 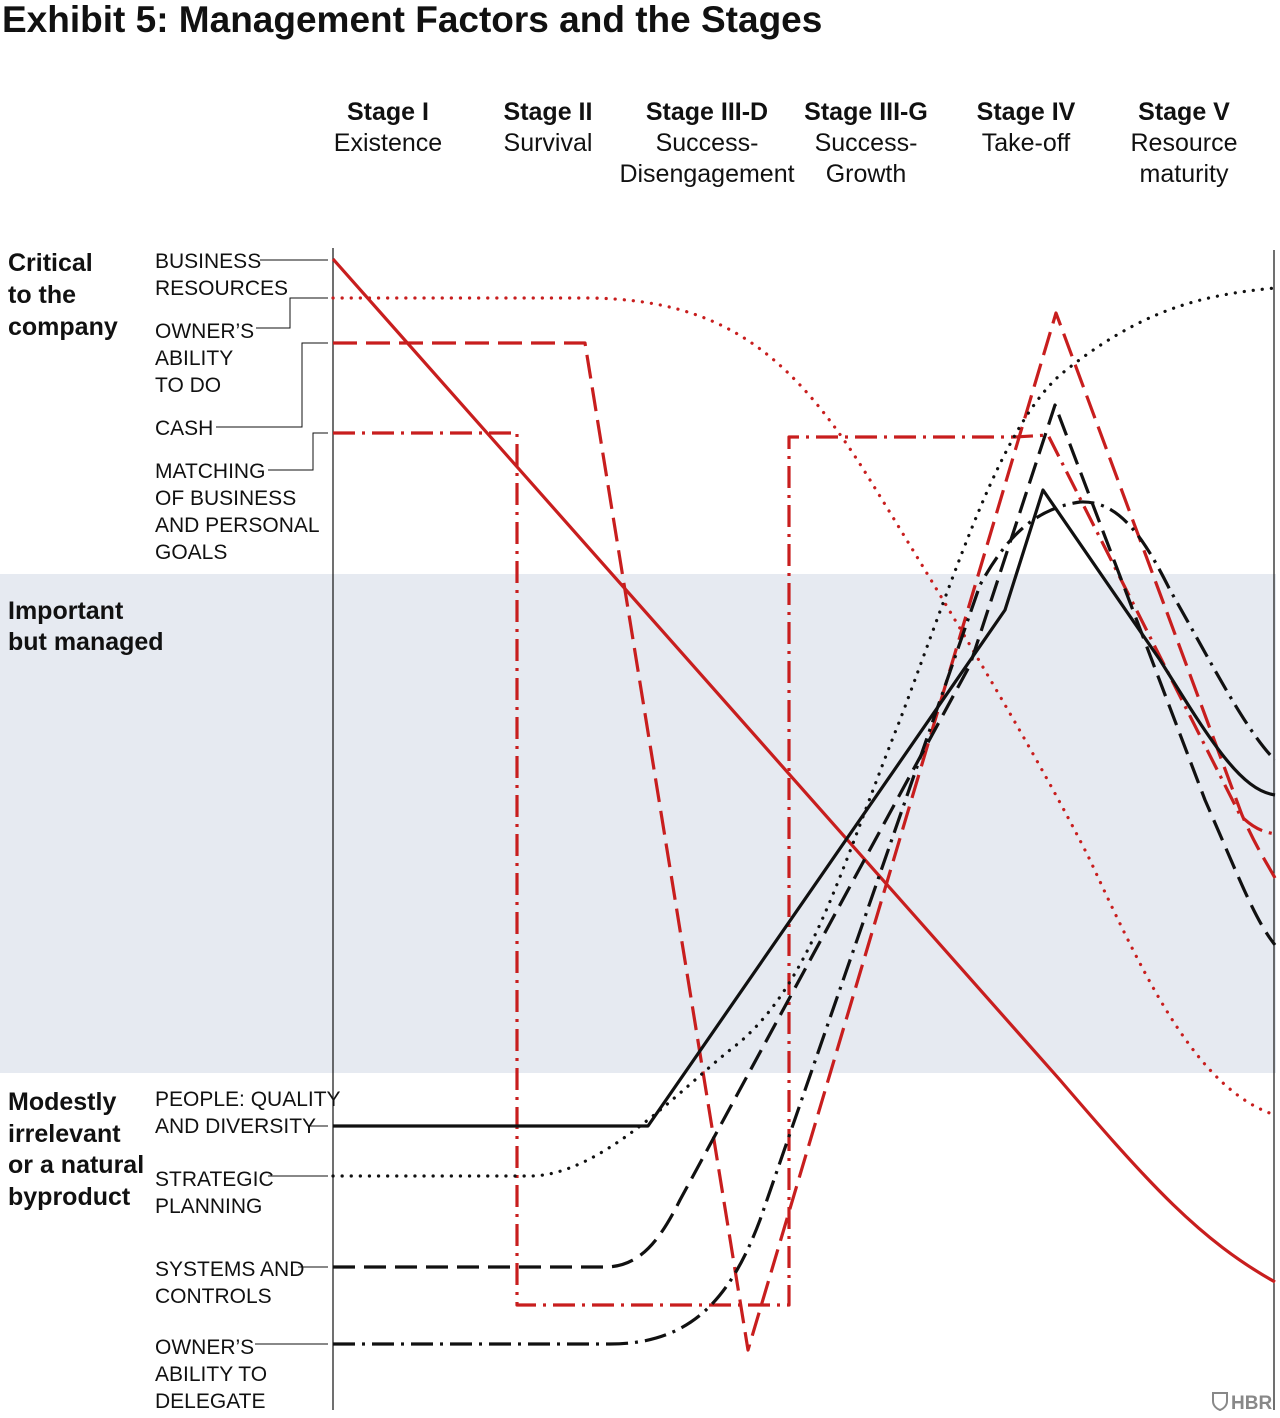 I want to click on stage-header-2: Stage II Survival, so click(x=548, y=127).